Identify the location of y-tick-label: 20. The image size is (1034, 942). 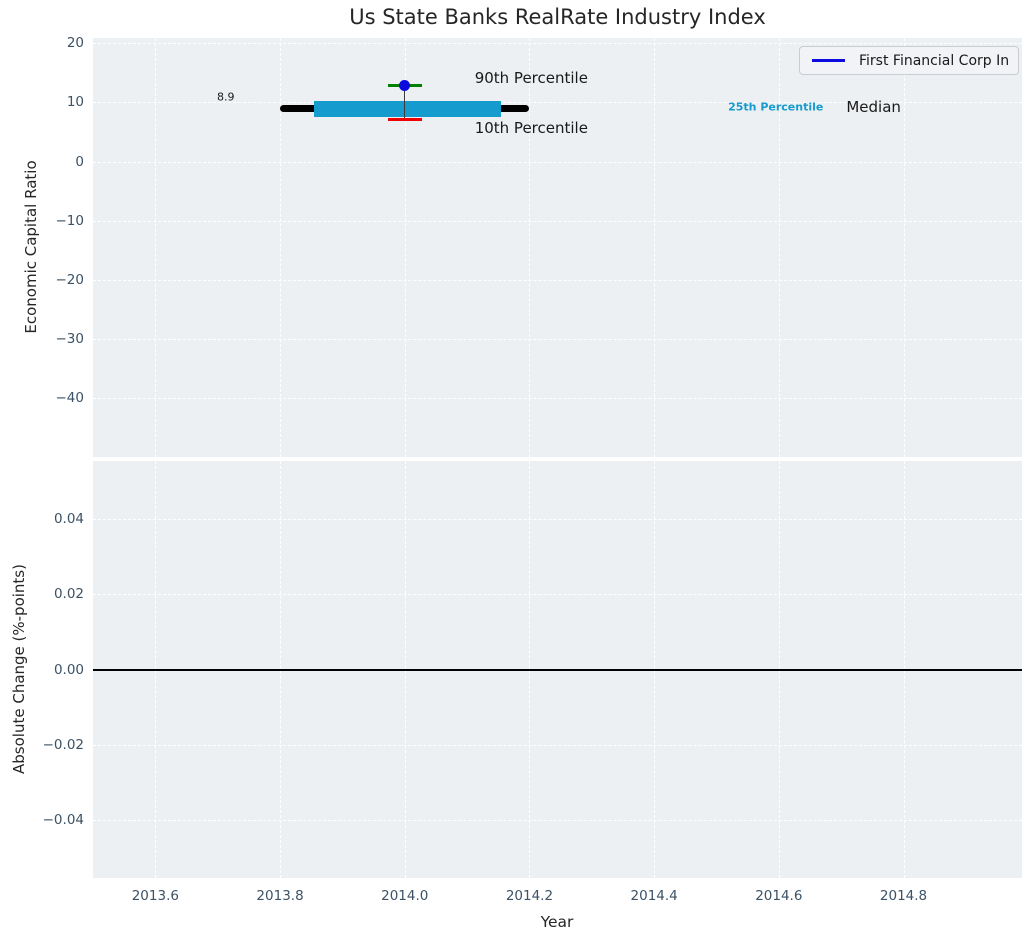
(75, 43).